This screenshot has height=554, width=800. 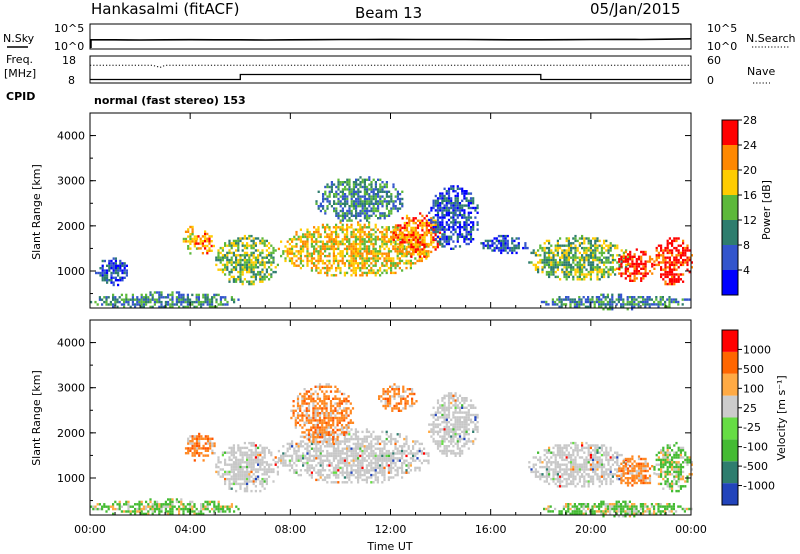 I want to click on noise-left-tick-top: 10^5, so click(x=69, y=28).